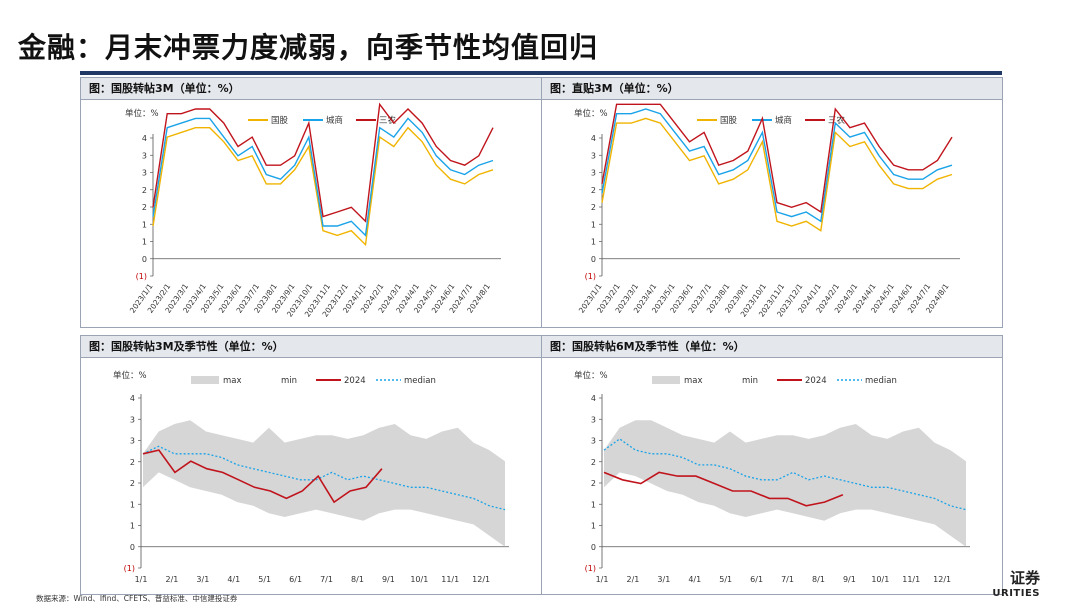 The image size is (1080, 608). Describe the element at coordinates (311, 347) in the screenshot. I see `chart-header: 图：国股转帖3M及季节性（单位：%）` at that location.